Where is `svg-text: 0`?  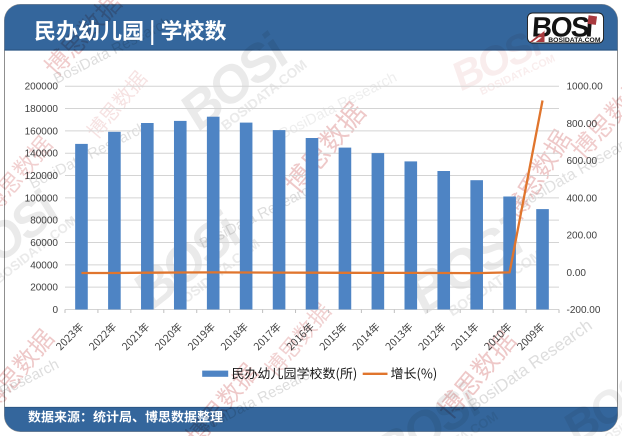 svg-text: 0 is located at coordinates (55, 310).